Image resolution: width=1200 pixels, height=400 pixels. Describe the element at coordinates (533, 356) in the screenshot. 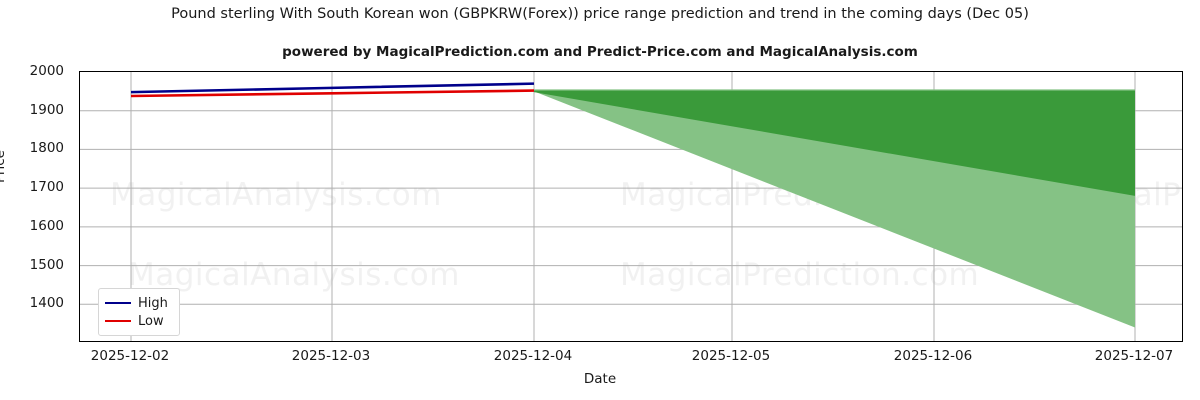

I see `x-tick-label: 2025-12-04` at that location.